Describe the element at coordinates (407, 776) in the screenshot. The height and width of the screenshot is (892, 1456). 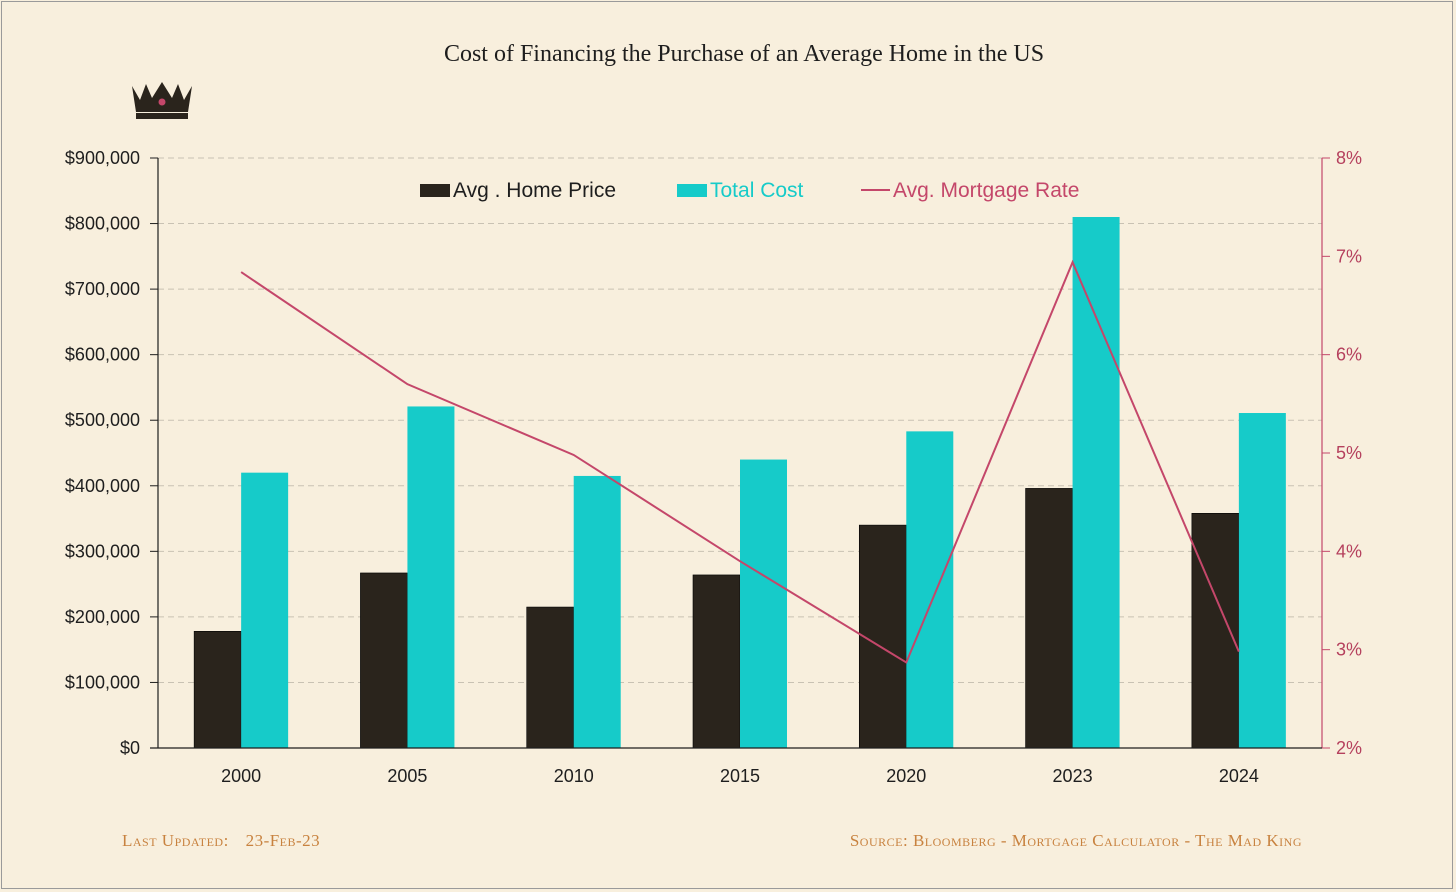
I see `x-tick-label: 2005` at that location.